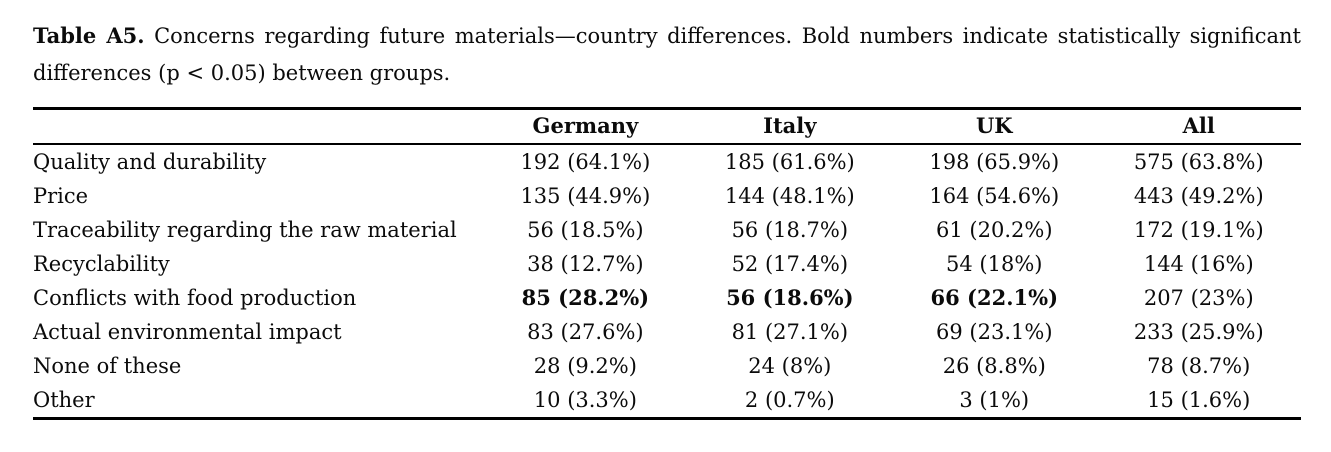 This screenshot has width=1331, height=452. Describe the element at coordinates (585, 264) in the screenshot. I see `cell-value: 38 (12.7%)` at that location.